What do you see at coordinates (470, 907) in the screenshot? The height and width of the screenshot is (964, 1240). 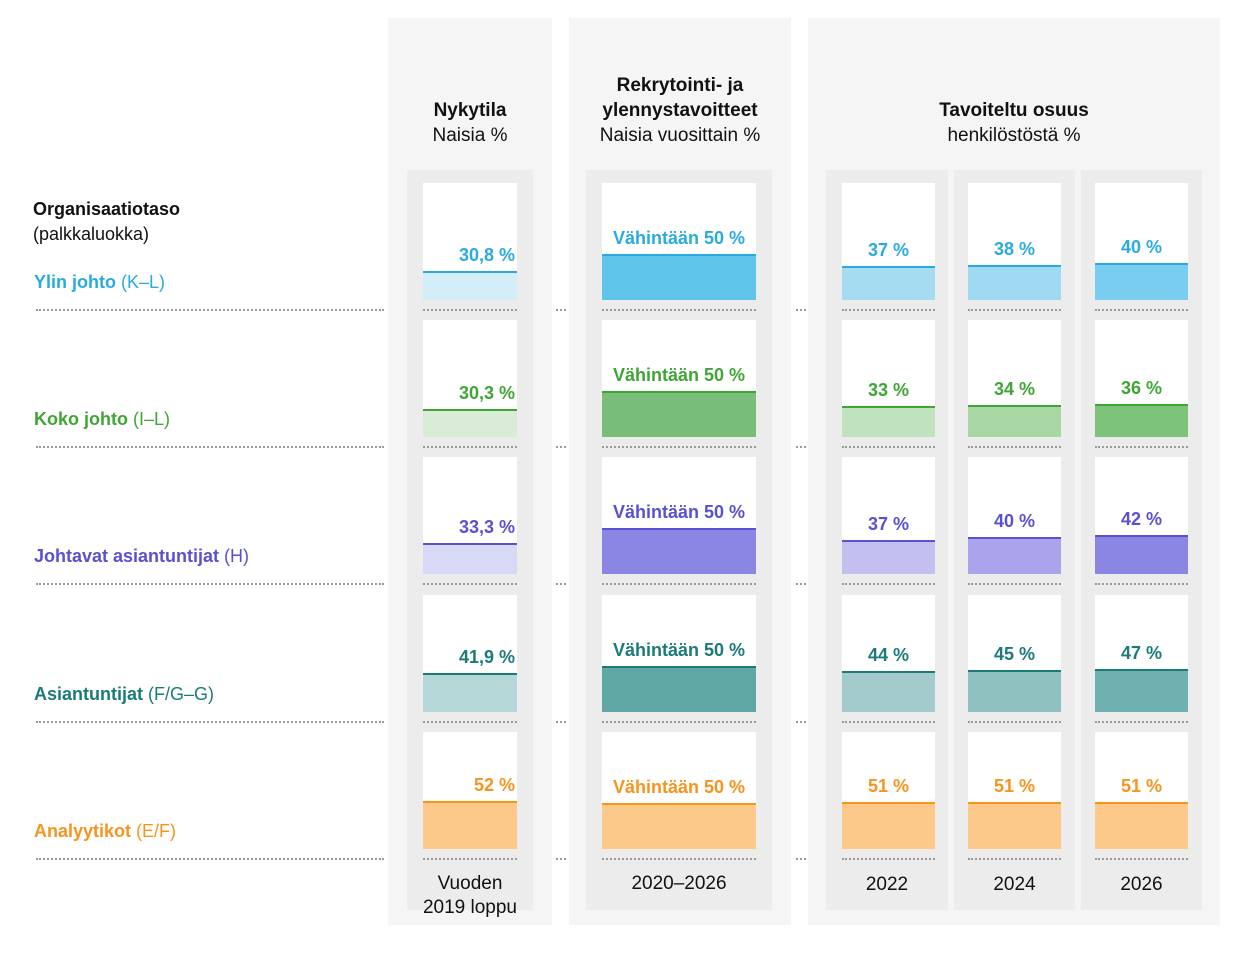 I see `footer-current-line2: 2019 loppu` at bounding box center [470, 907].